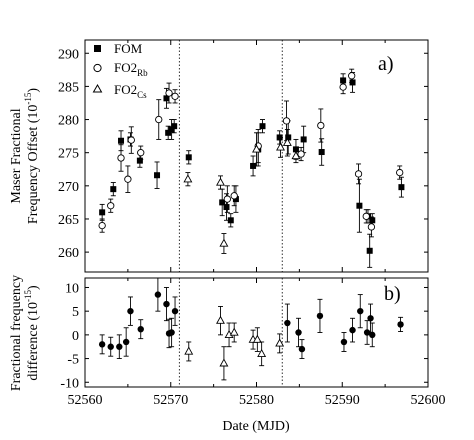 The height and width of the screenshot is (440, 474). Describe the element at coordinates (68, 87) in the screenshot. I see `y-tick-label: 285` at that location.